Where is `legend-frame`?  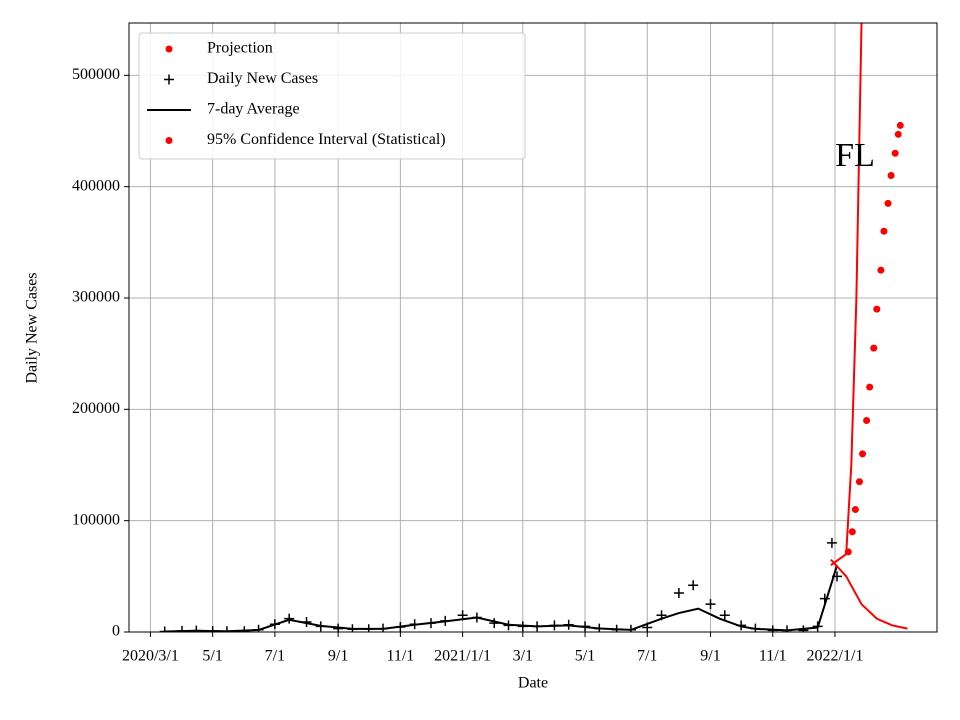 legend-frame is located at coordinates (332, 96).